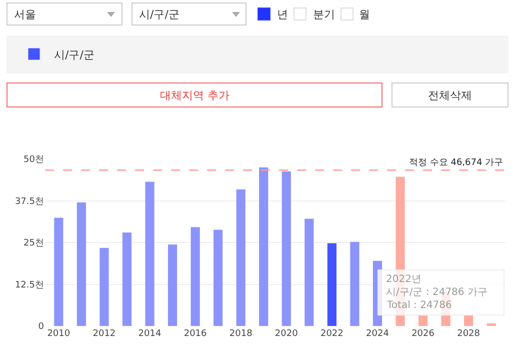 Image resolution: width=513 pixels, height=352 pixels. What do you see at coordinates (241, 334) in the screenshot?
I see `x-tick-label: 2018` at bounding box center [241, 334].